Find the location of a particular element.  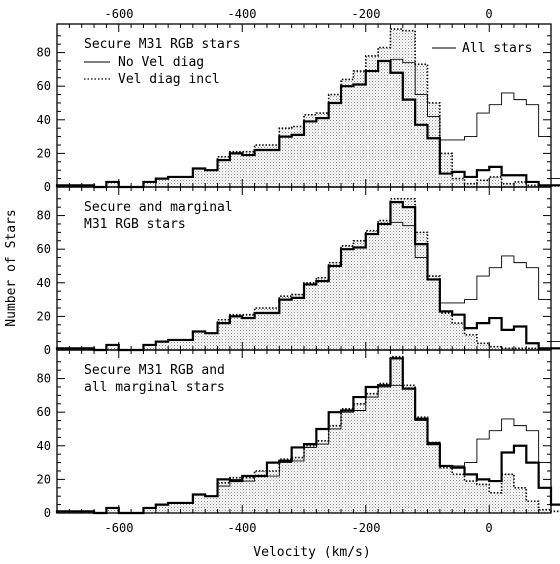

legend-label-all-stars: All stars is located at coordinates (497, 48).